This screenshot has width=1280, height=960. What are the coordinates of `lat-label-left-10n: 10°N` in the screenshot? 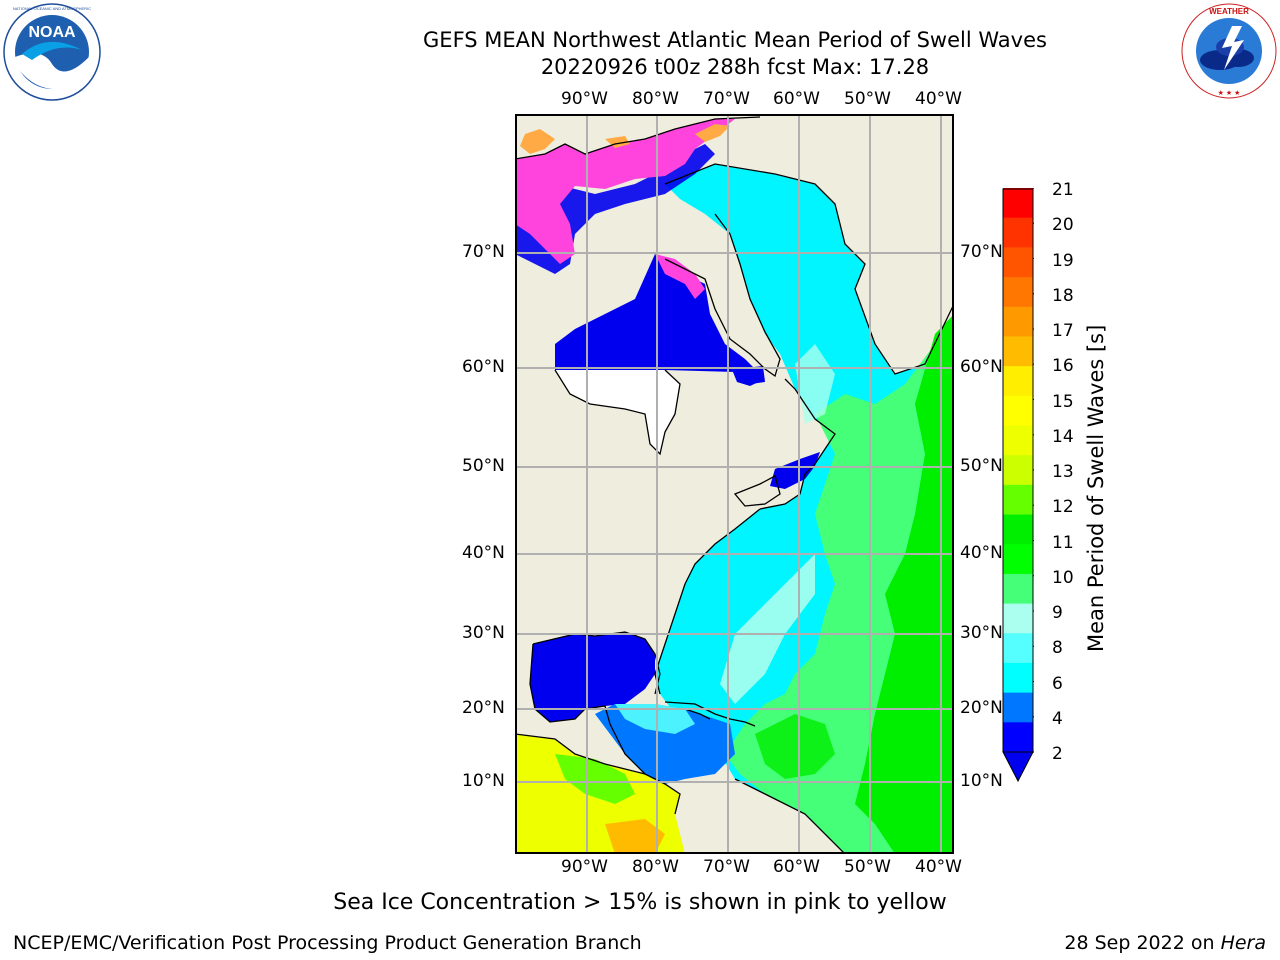 It's located at (483, 781).